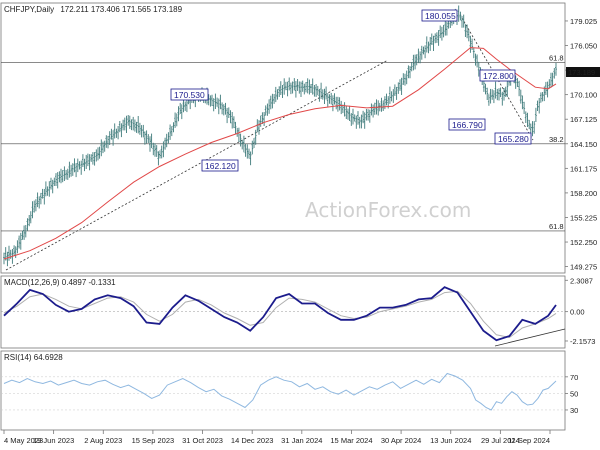  I want to click on annotation-180-055: 180.055, so click(439, 15).